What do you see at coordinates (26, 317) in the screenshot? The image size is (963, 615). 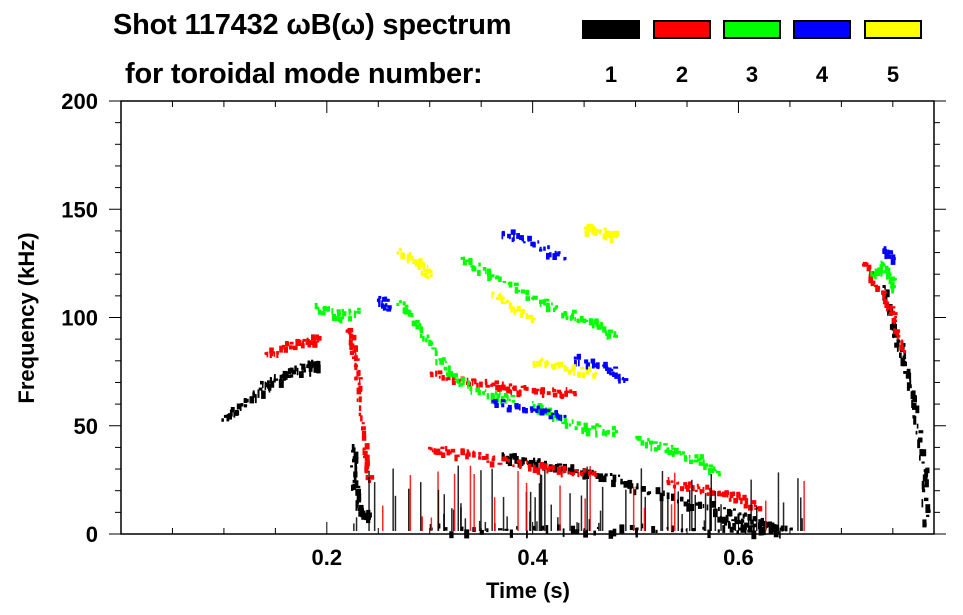 I see `y-axis-label: Frequency (kHz)` at bounding box center [26, 317].